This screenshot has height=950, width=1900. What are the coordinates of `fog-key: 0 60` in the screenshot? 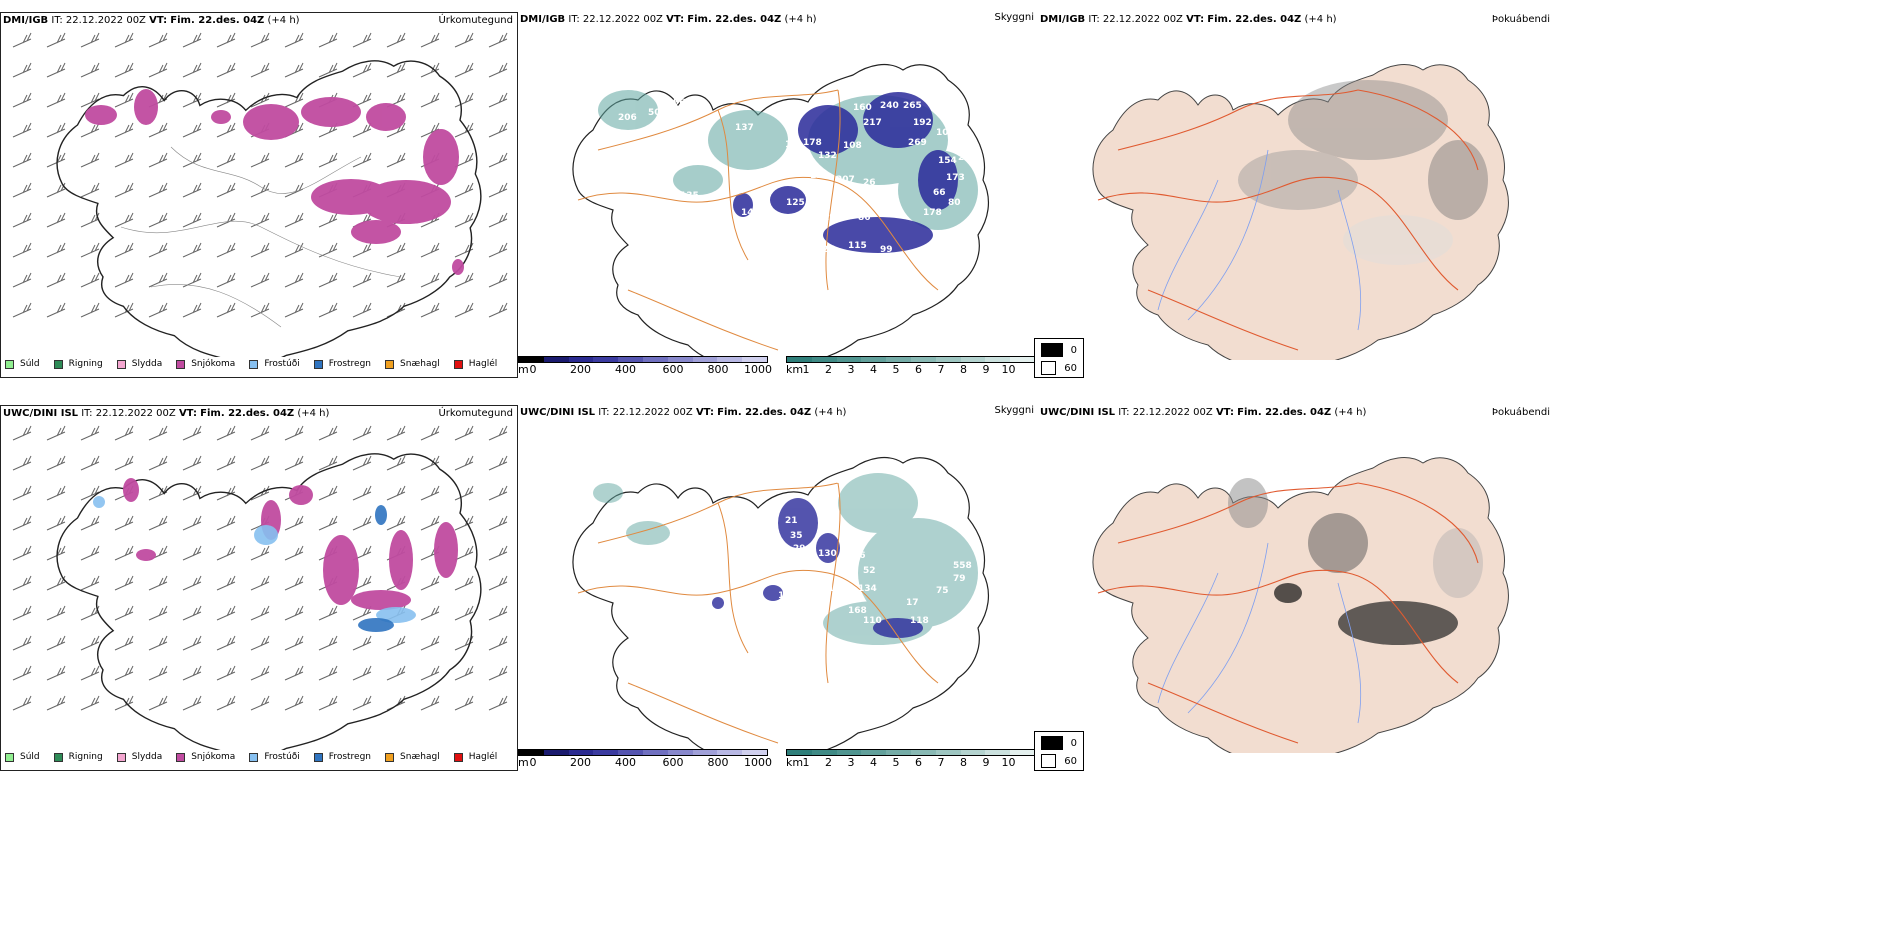 It's located at (1059, 751).